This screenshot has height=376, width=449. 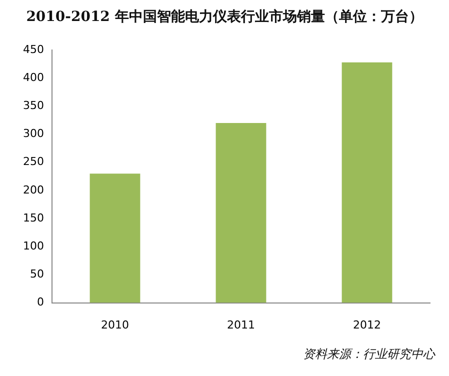 What do you see at coordinates (114, 325) in the screenshot?
I see `x-tick-label: 2010` at bounding box center [114, 325].